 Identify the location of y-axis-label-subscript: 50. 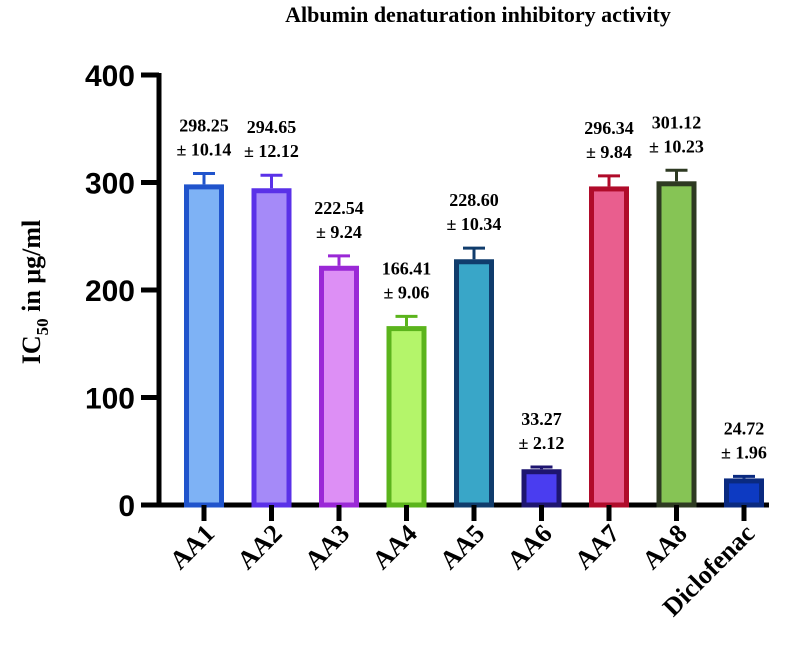
(42, 326).